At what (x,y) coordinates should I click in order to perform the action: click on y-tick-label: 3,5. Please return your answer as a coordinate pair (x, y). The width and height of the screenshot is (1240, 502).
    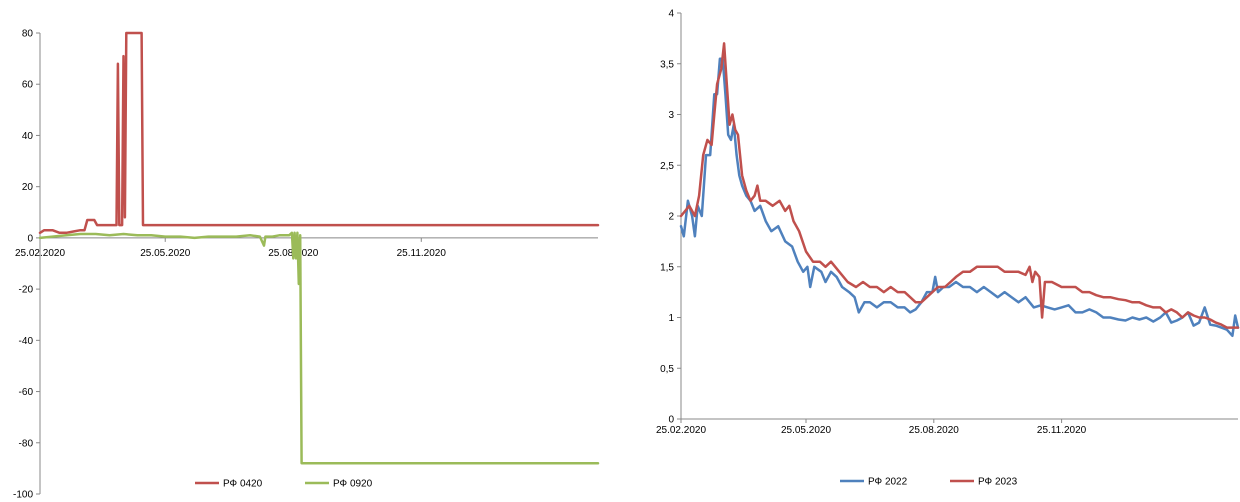
    Looking at the image, I should click on (667, 64).